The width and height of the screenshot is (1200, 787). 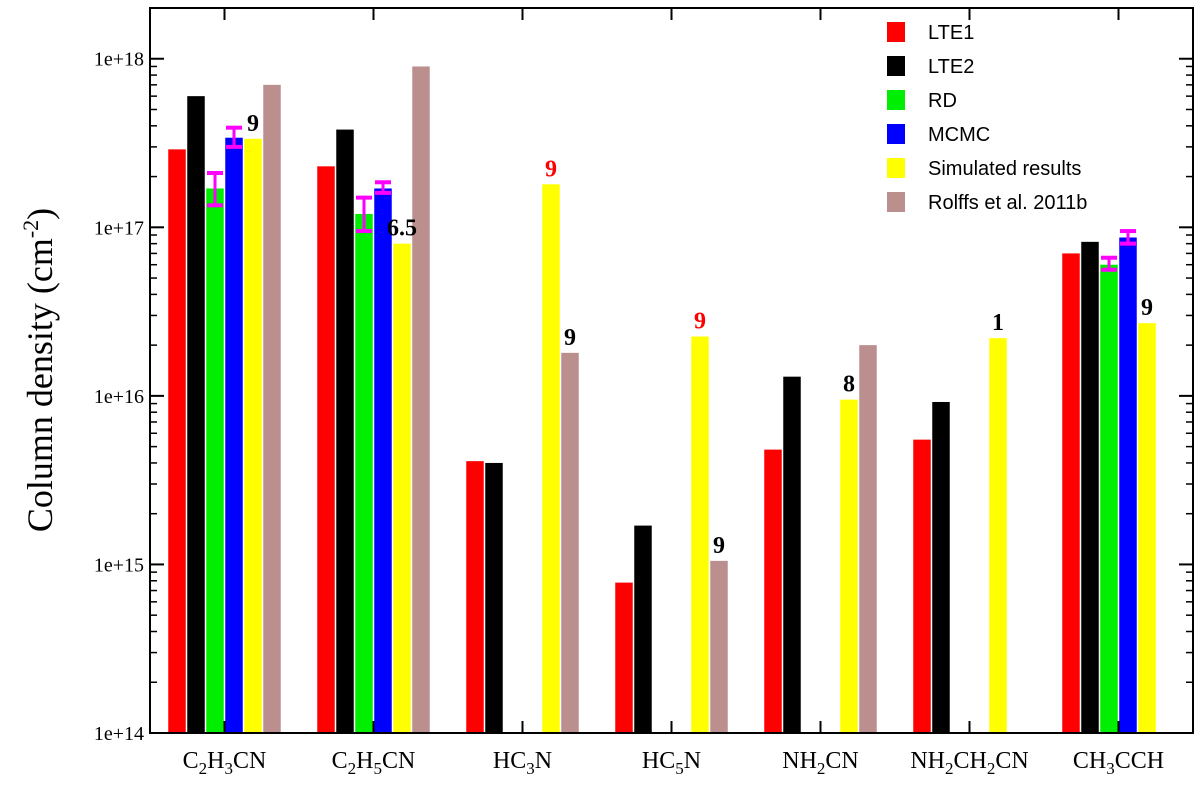 I want to click on x-tick-label-4: NH2CN, so click(x=820, y=763).